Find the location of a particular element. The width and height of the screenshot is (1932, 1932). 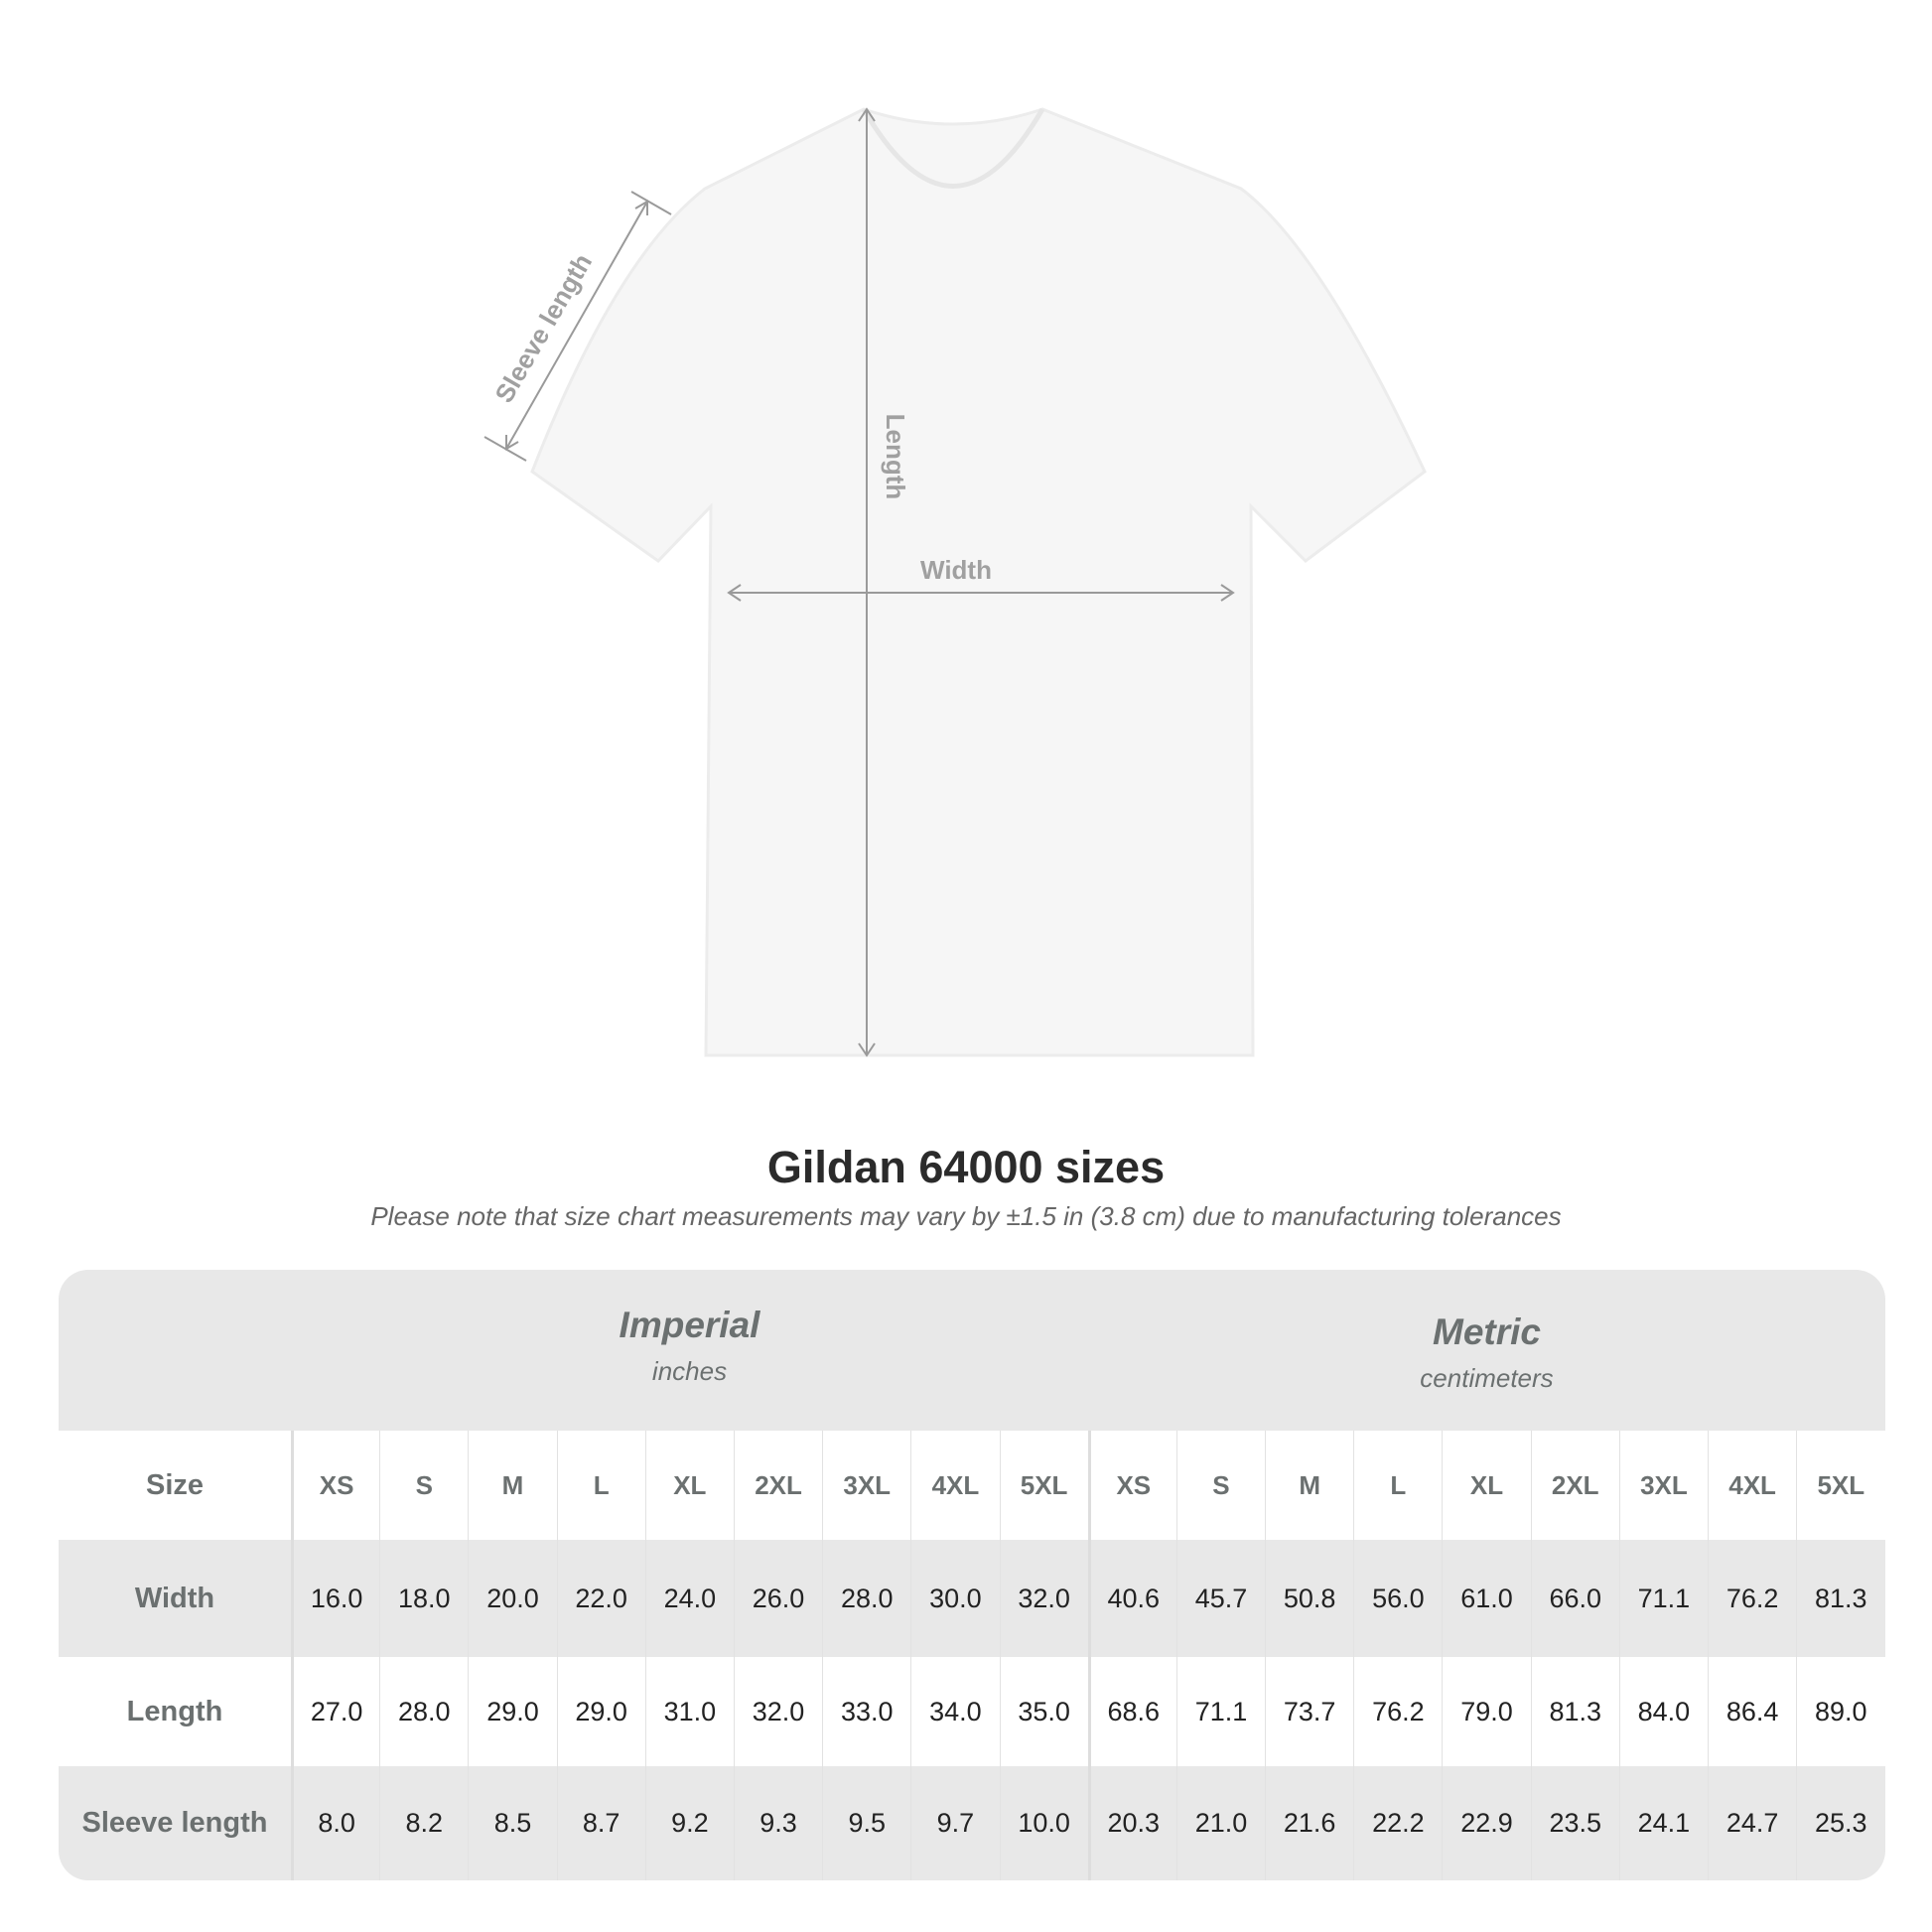

metric-unit: centimeters is located at coordinates (1487, 1378).